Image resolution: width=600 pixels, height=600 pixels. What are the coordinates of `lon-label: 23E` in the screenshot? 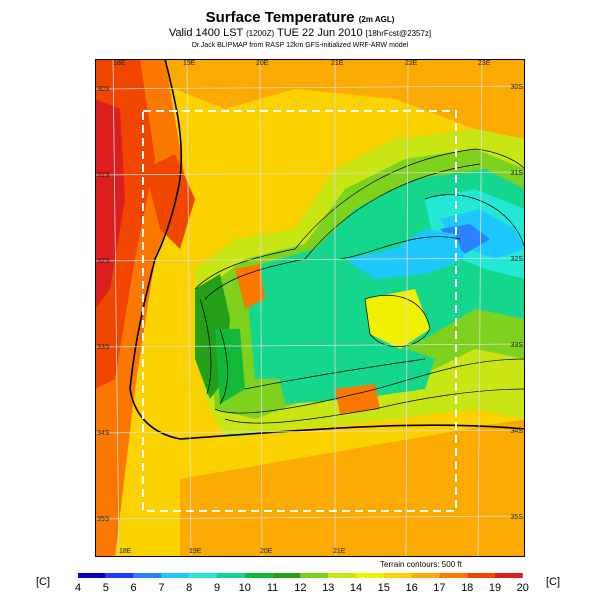 It's located at (484, 63).